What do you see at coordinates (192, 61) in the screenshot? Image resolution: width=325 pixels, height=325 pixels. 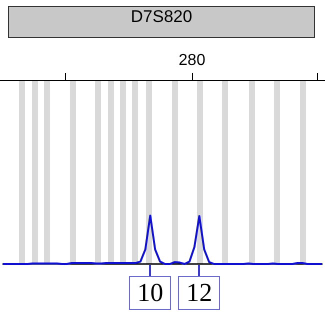 I see `text: 280` at bounding box center [192, 61].